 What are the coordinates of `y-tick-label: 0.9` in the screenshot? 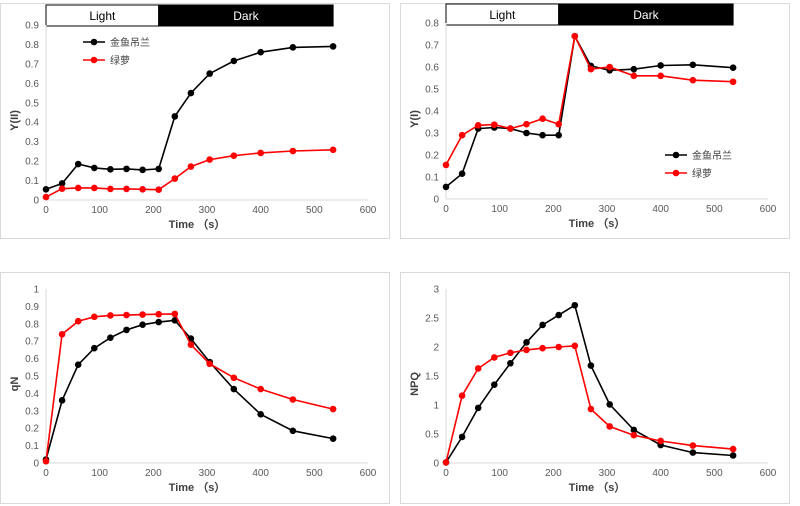 It's located at (32, 26).